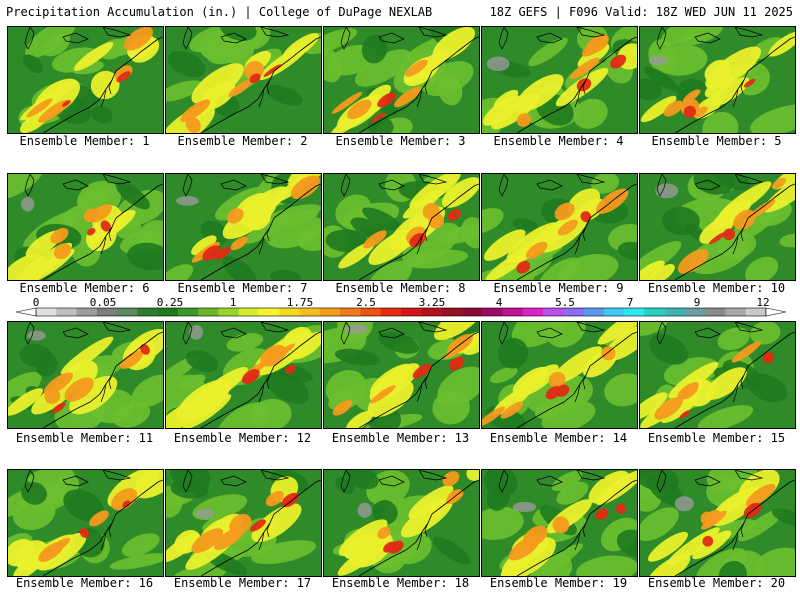 This screenshot has width=800, height=600. Describe the element at coordinates (366, 302) in the screenshot. I see `colorbar-tick-label: 2.5` at that location.